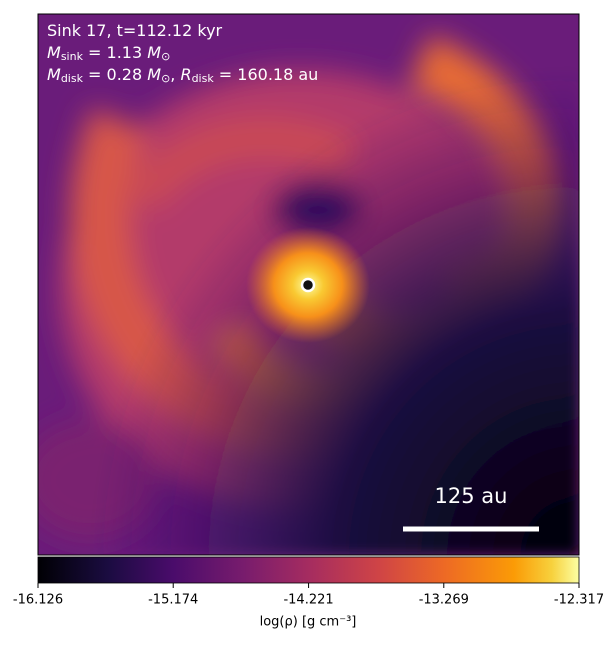  I want to click on annotation-line: Mdisk = 0.28 M⊙, Rdisk = 160.18 au, so click(182, 75).